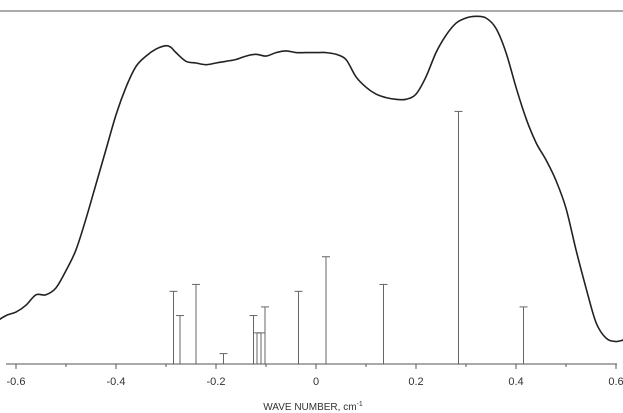  What do you see at coordinates (615, 382) in the screenshot?
I see `x-tick-label: 0.6` at bounding box center [615, 382].